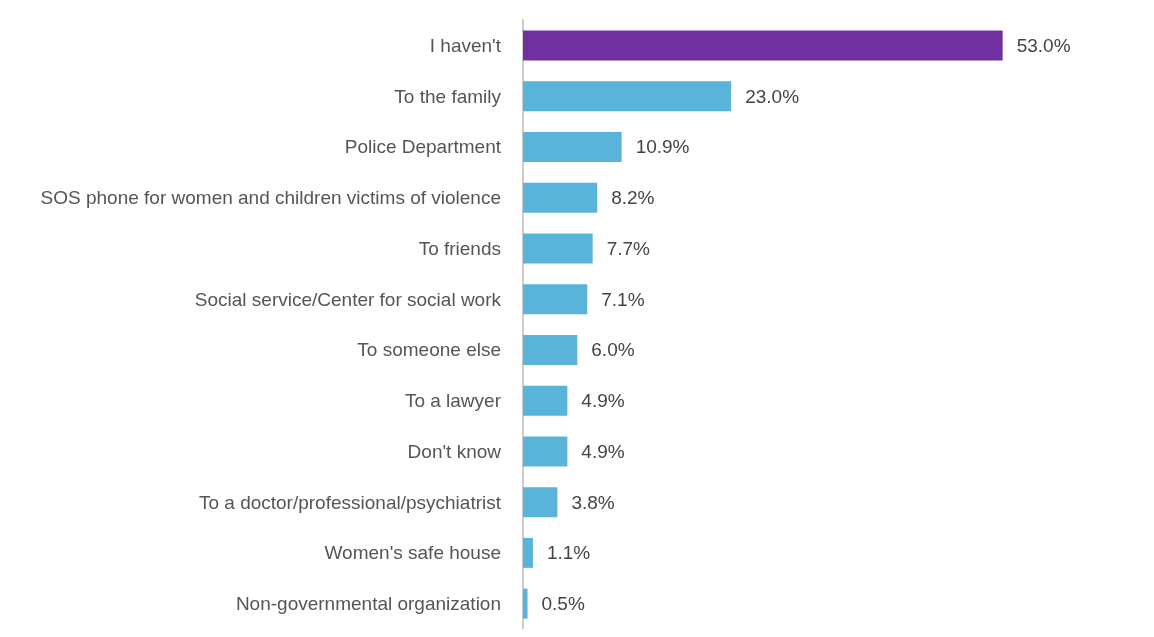 The image size is (1154, 637). Describe the element at coordinates (465, 45) in the screenshot. I see `y-tick-label: I haven't` at that location.